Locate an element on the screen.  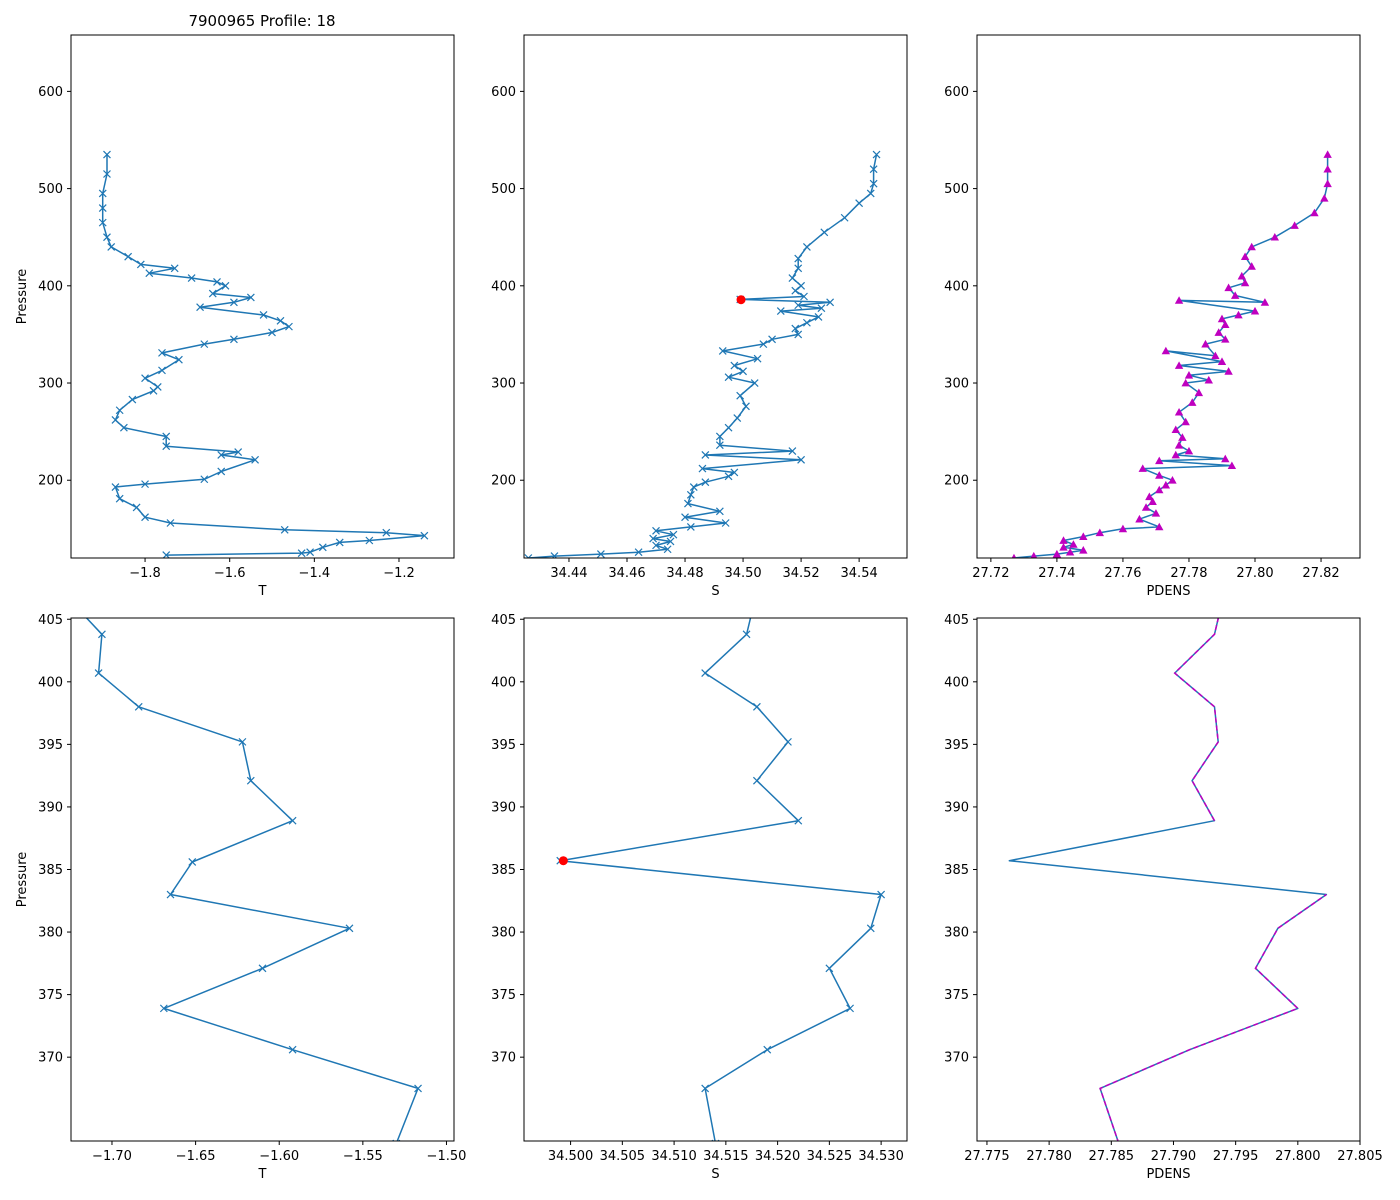
y-tick-label: 380 is located at coordinates (503, 933).